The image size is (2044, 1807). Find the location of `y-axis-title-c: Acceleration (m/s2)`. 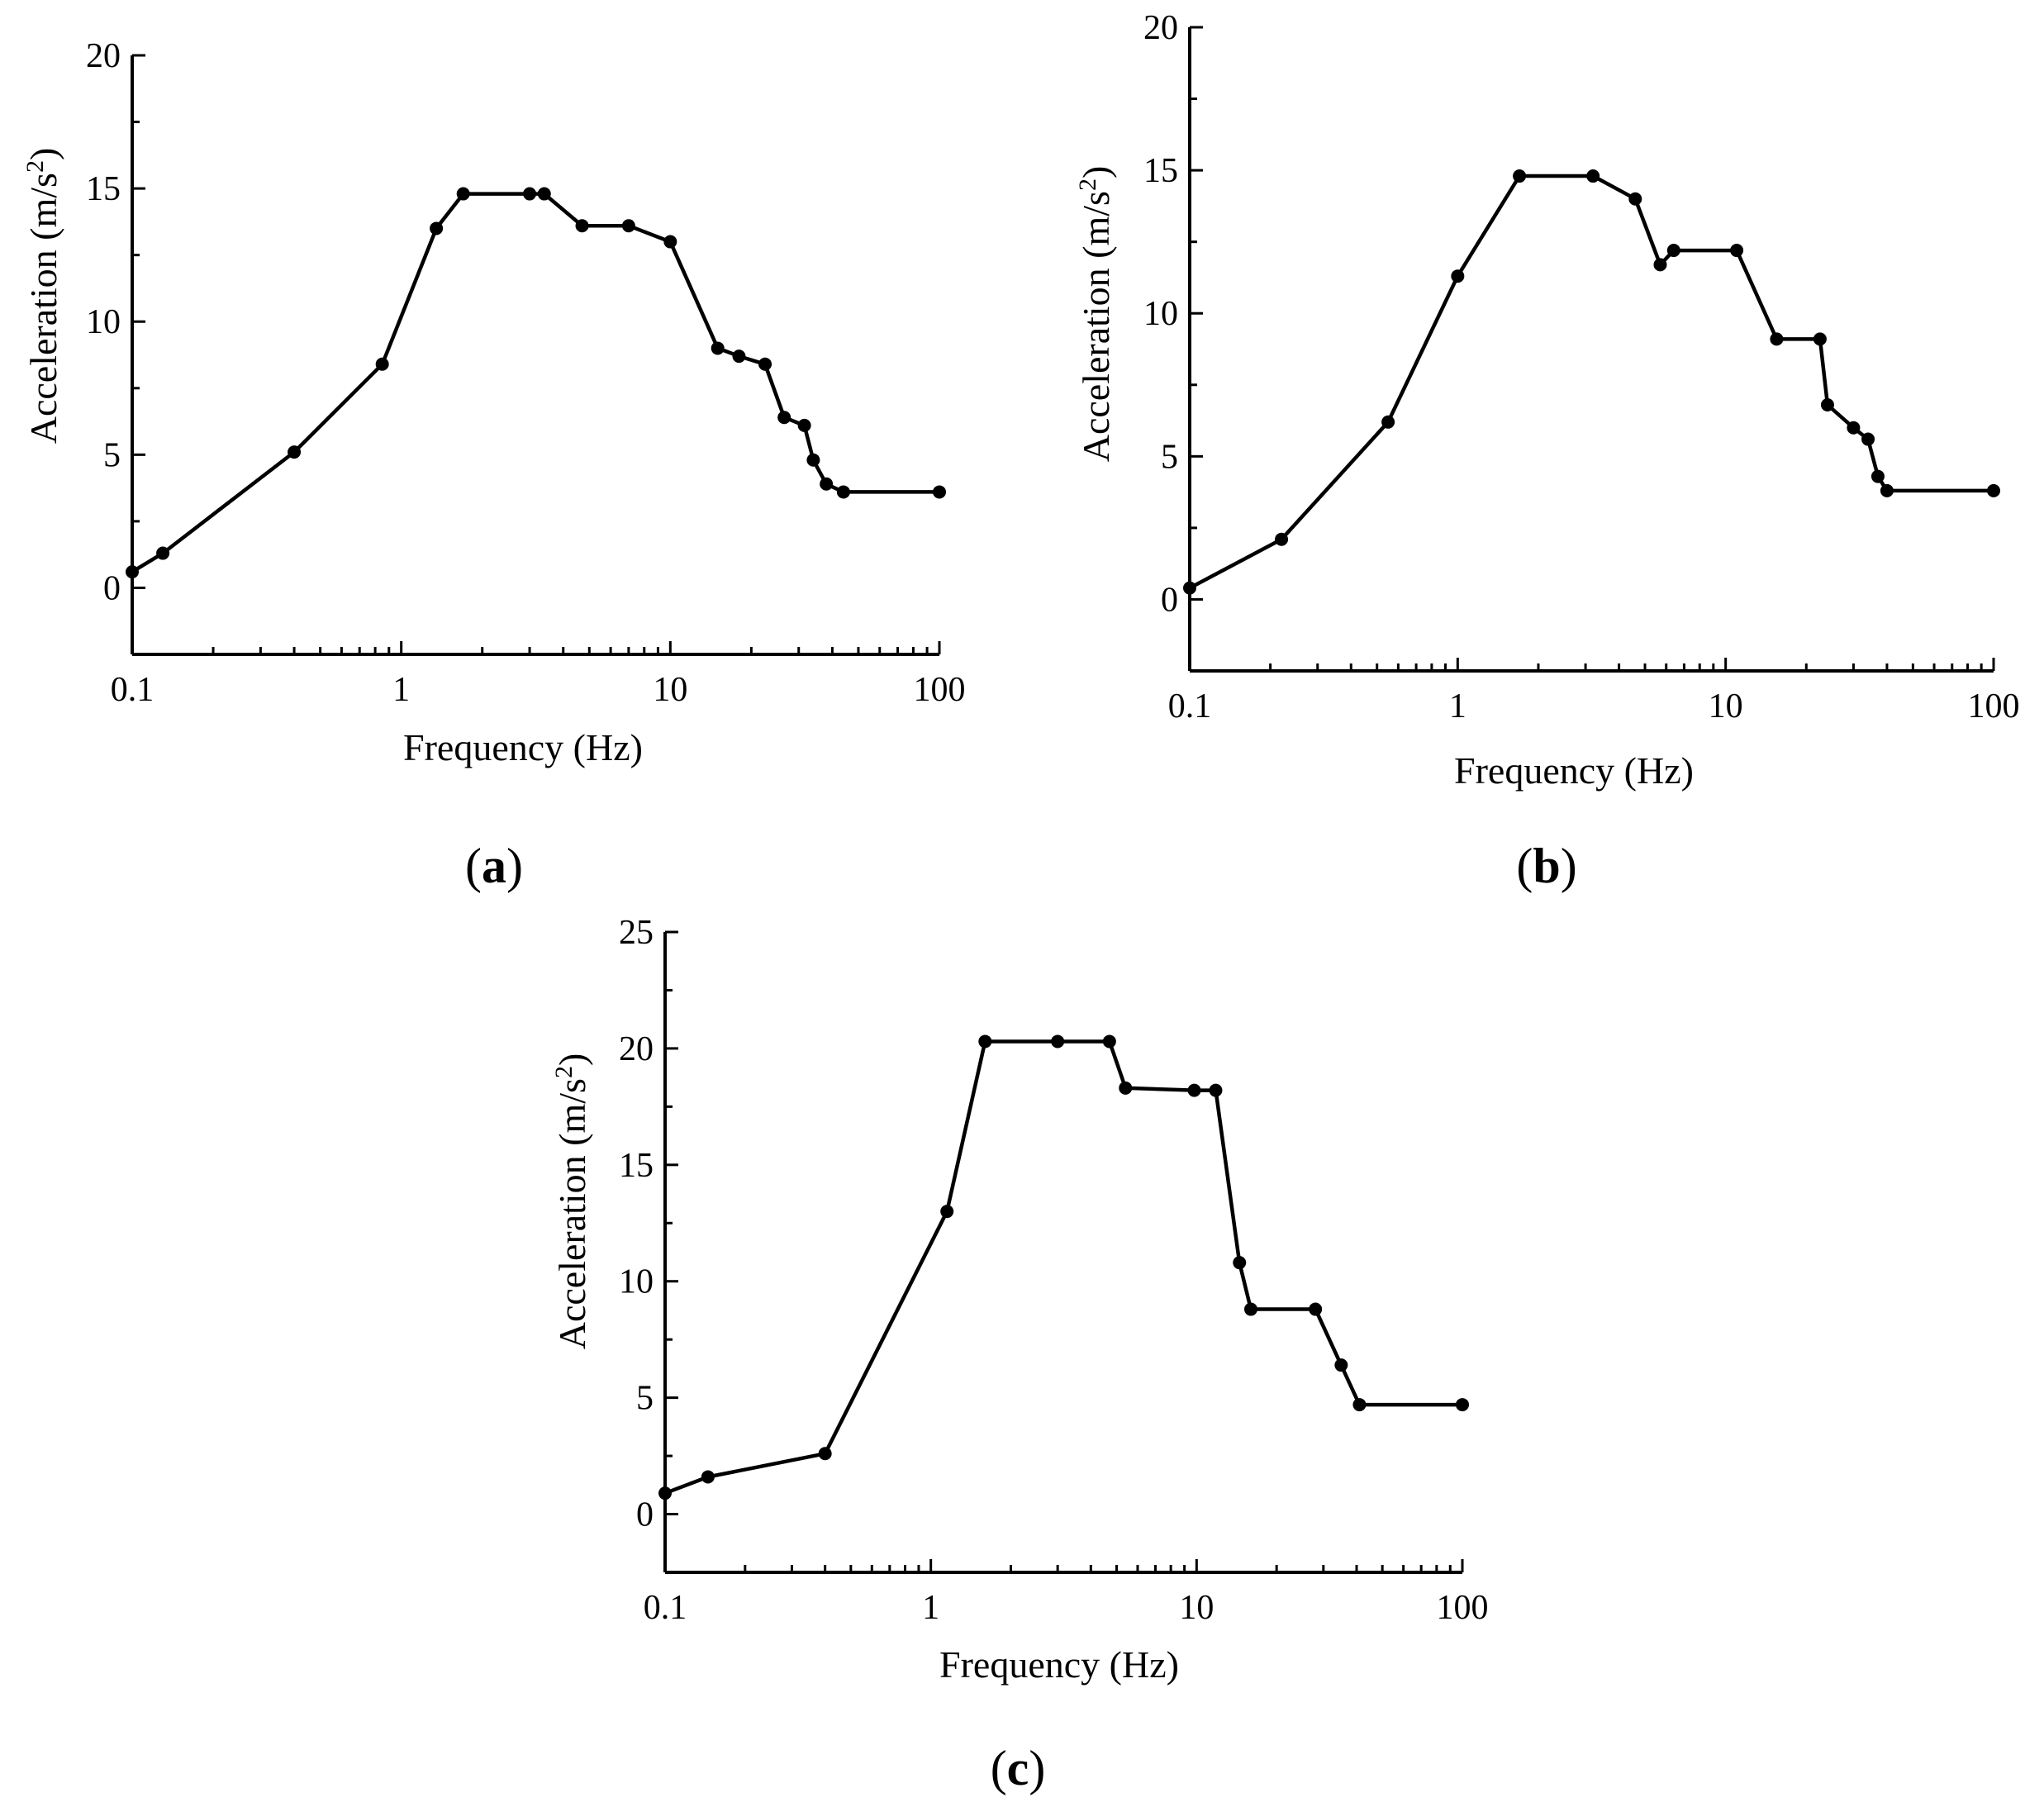

y-axis-title-c: Acceleration (m/s2) is located at coordinates (572, 1201).